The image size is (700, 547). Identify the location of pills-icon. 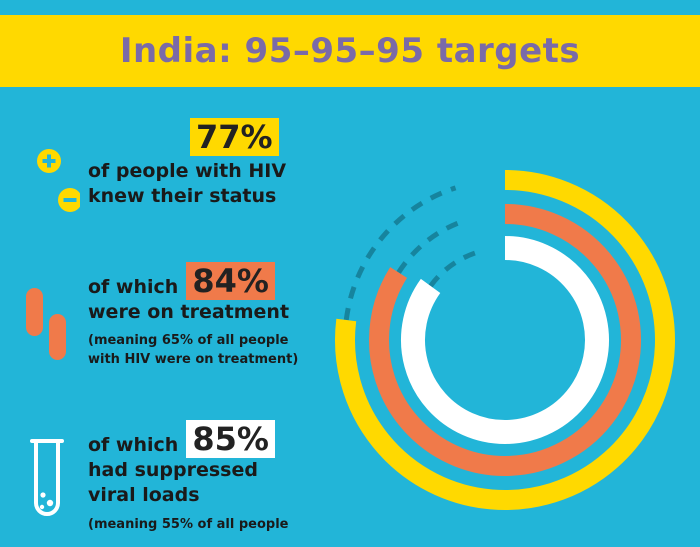
(46, 324).